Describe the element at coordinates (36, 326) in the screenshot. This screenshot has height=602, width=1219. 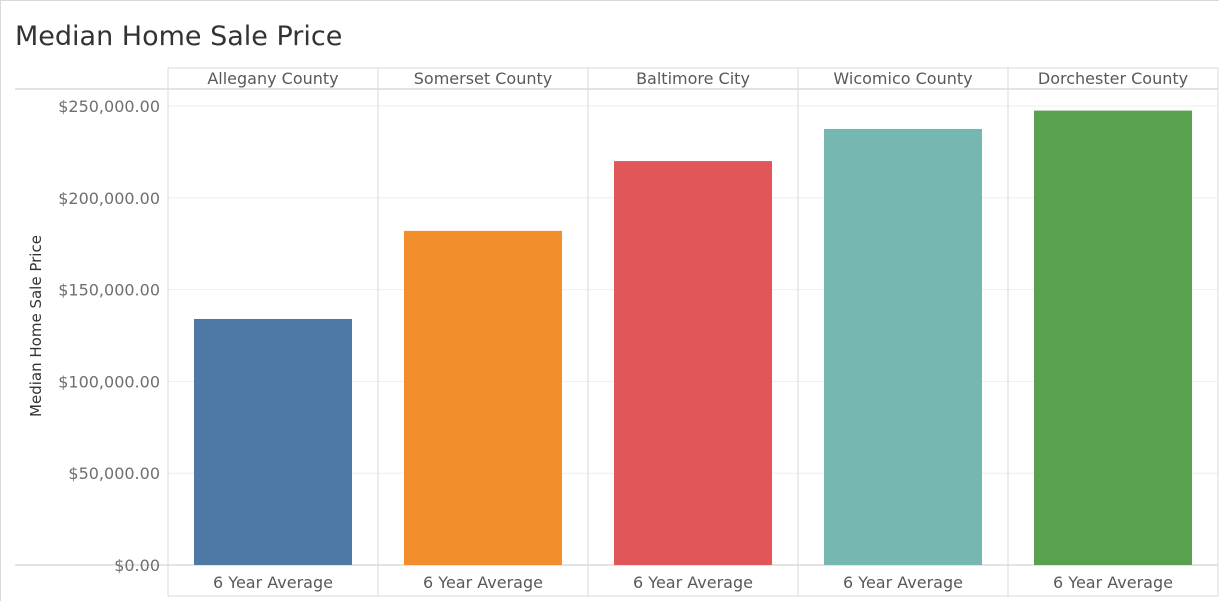
I see `y-axis-title: Median Home Sale Price` at that location.